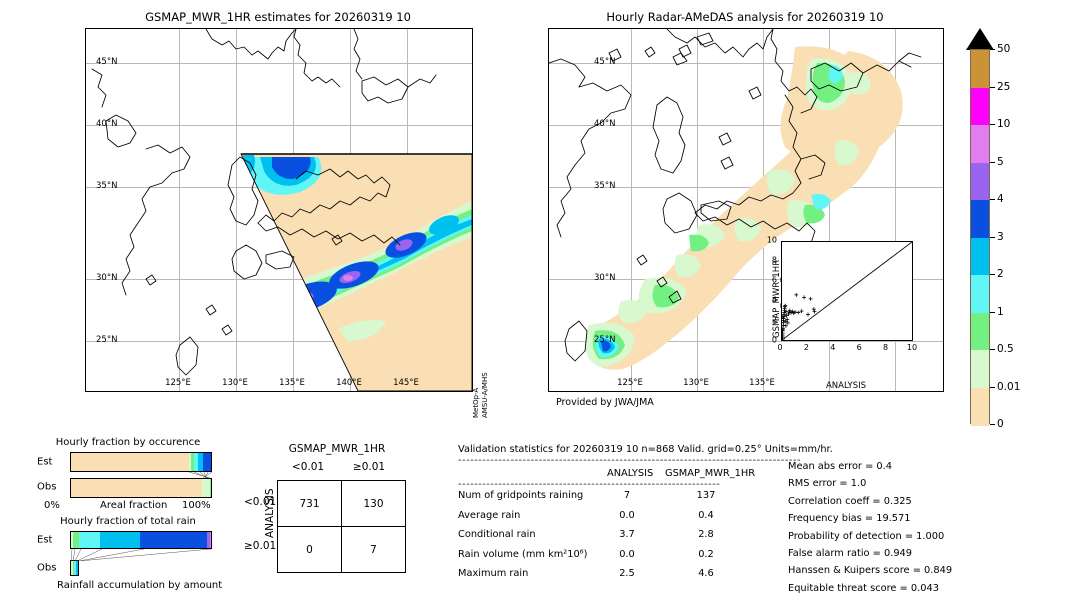 This screenshot has width=1080, height=612. Describe the element at coordinates (485, 395) in the screenshot. I see `sensor-label-line2: AMSU-A/MHS` at that location.